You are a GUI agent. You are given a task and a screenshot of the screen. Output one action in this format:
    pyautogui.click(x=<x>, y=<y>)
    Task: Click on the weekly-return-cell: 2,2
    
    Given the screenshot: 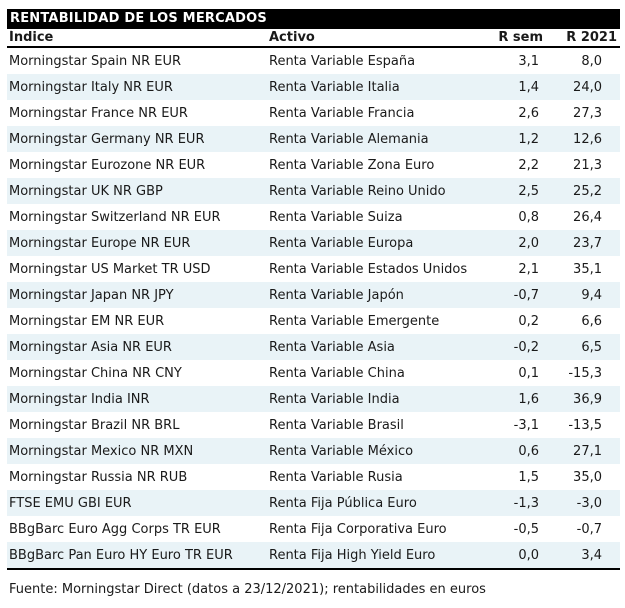 What is the action you would take?
    pyautogui.click(x=528, y=165)
    